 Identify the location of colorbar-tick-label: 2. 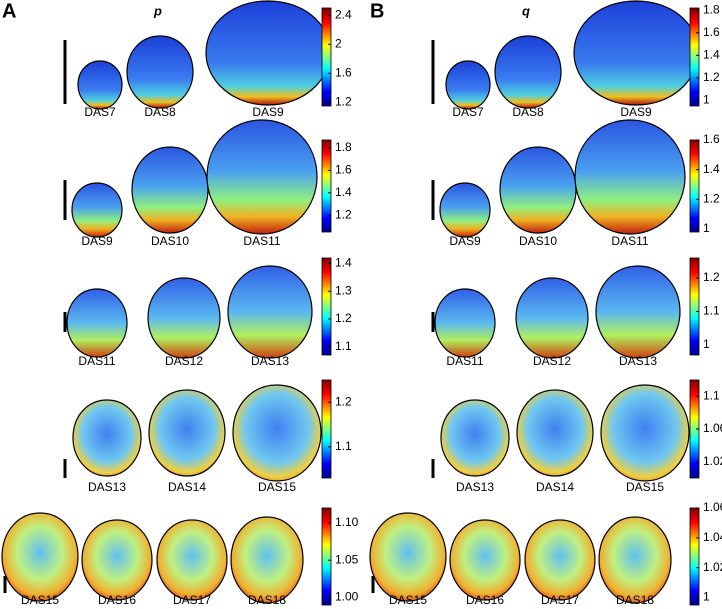
(338, 43).